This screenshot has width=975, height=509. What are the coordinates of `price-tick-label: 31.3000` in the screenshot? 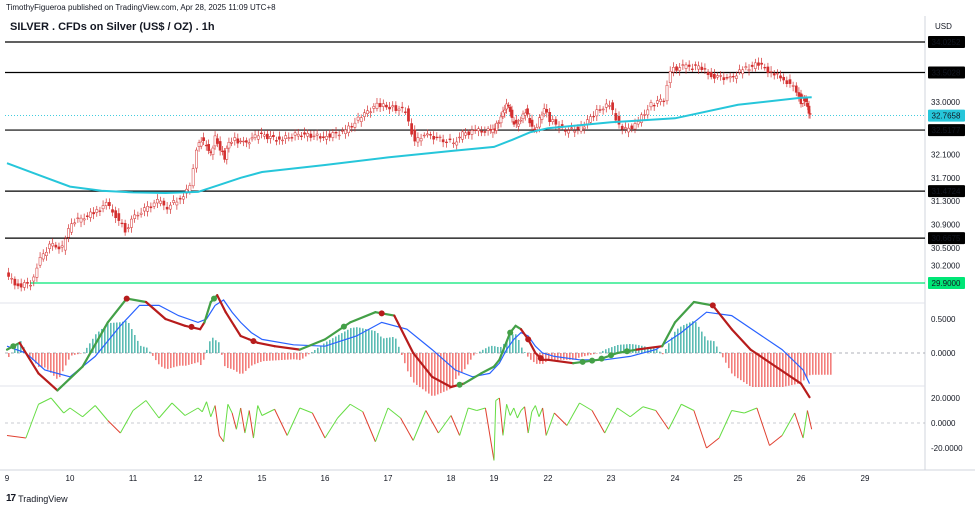 It's located at (945, 201).